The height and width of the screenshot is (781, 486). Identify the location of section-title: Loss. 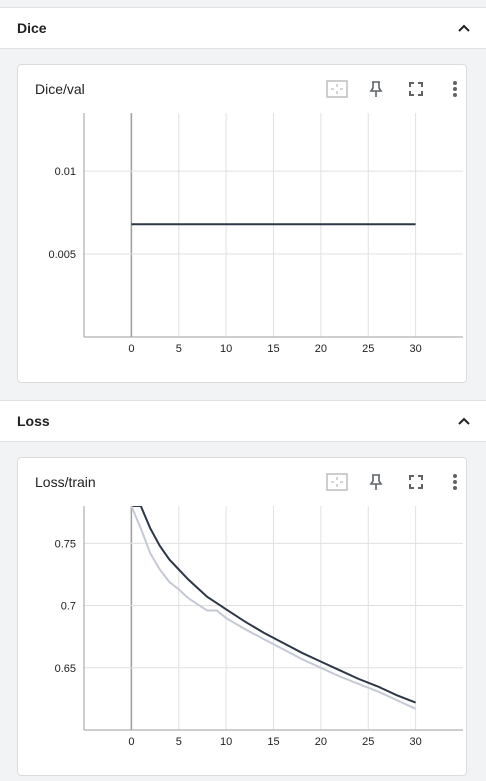
(33, 421).